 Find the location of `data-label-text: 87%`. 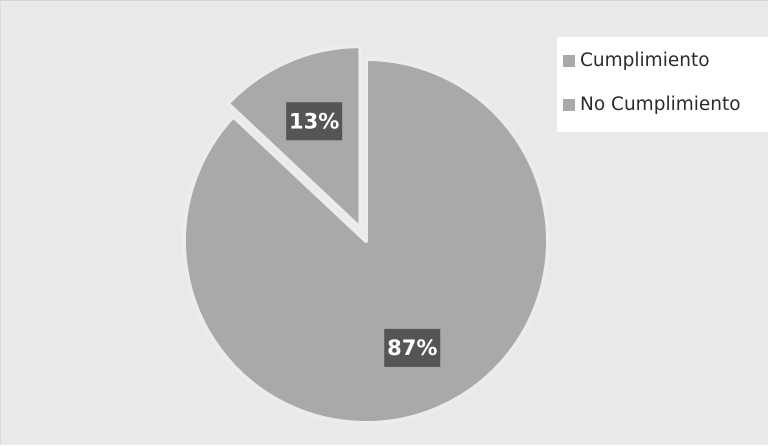

data-label-text: 87% is located at coordinates (412, 348).